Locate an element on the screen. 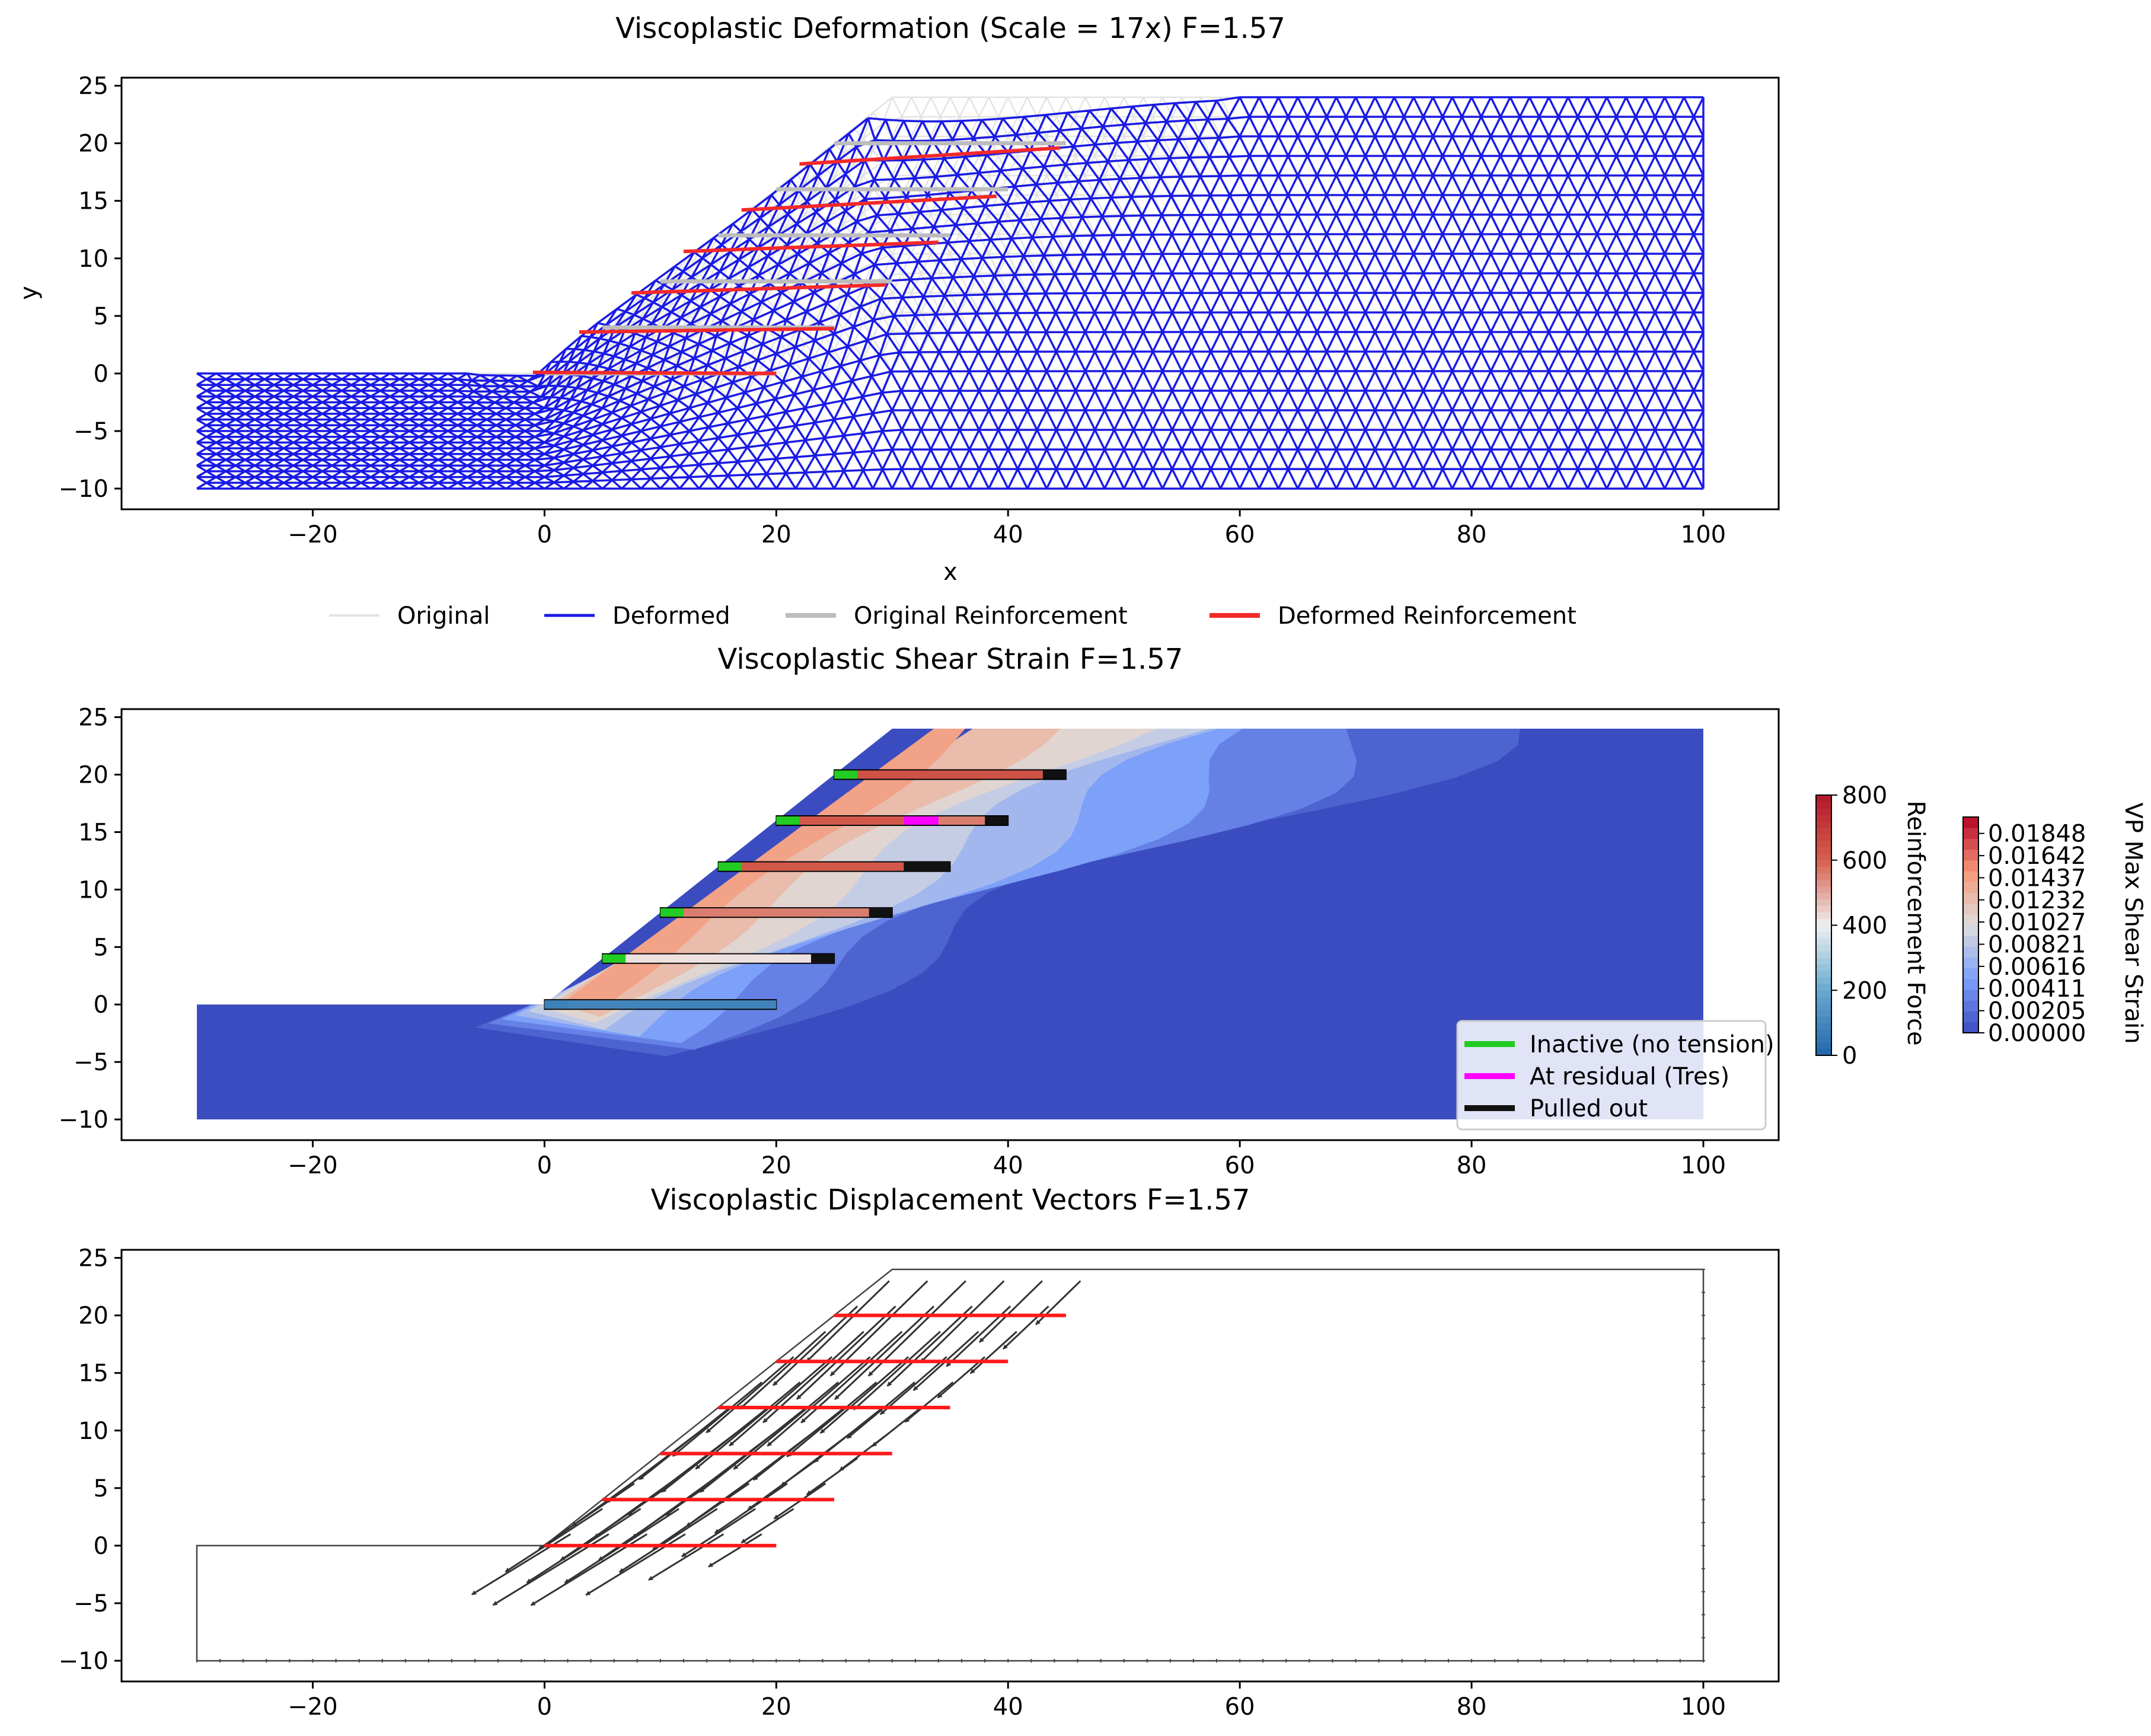 Image resolution: width=2151 pixels, height=1736 pixels. force-colorbar-tick-label: 600 is located at coordinates (1864, 861).